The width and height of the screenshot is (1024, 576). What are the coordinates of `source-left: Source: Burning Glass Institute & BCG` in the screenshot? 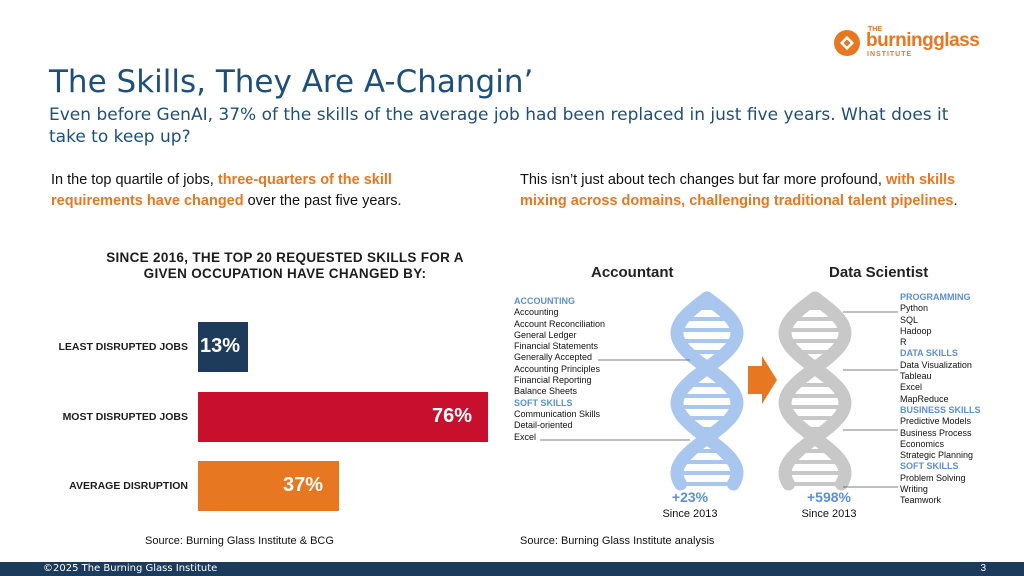 It's located at (239, 541).